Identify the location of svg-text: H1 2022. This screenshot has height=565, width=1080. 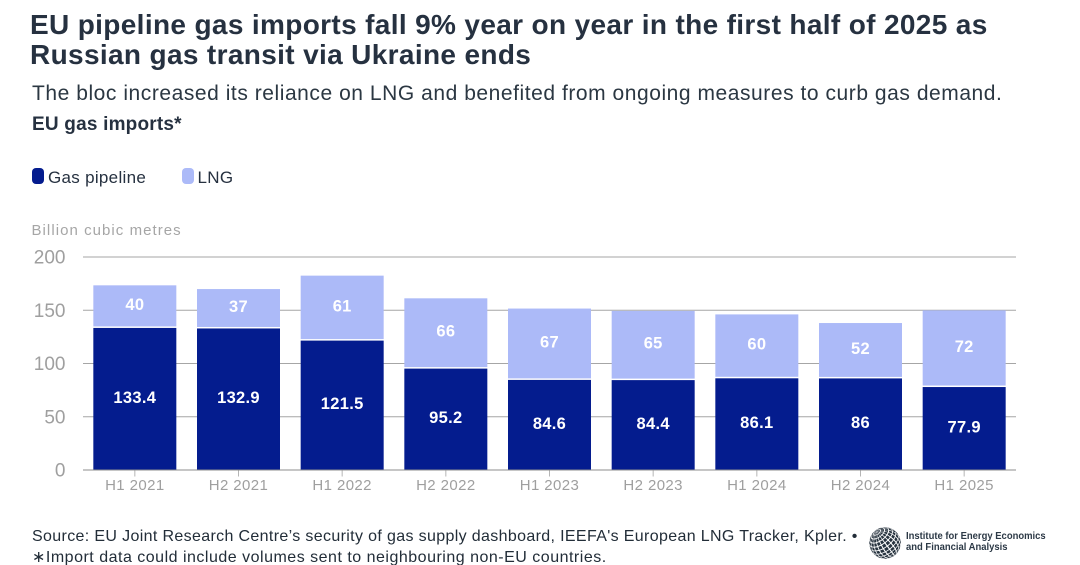
(342, 485).